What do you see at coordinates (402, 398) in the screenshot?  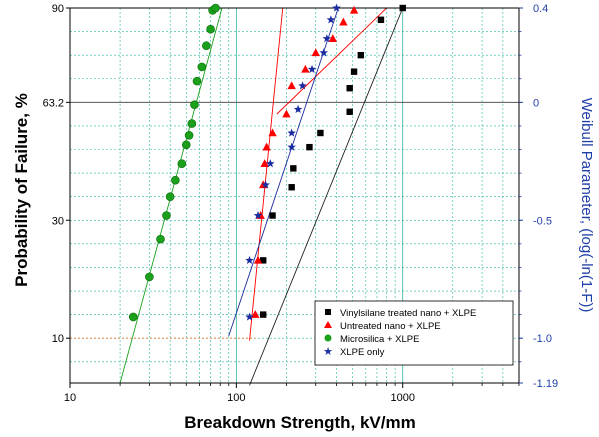 I see `x-tick-label: 1000` at bounding box center [402, 398].